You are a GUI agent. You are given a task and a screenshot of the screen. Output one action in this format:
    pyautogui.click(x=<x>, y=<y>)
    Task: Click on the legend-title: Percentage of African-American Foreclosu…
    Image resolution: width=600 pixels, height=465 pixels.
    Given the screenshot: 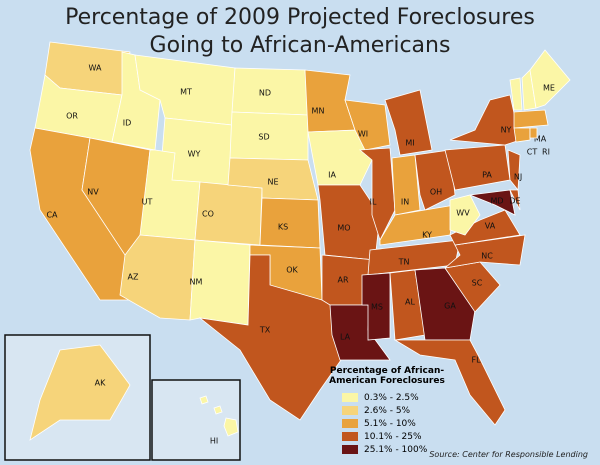 What is the action you would take?
    pyautogui.click(x=387, y=376)
    